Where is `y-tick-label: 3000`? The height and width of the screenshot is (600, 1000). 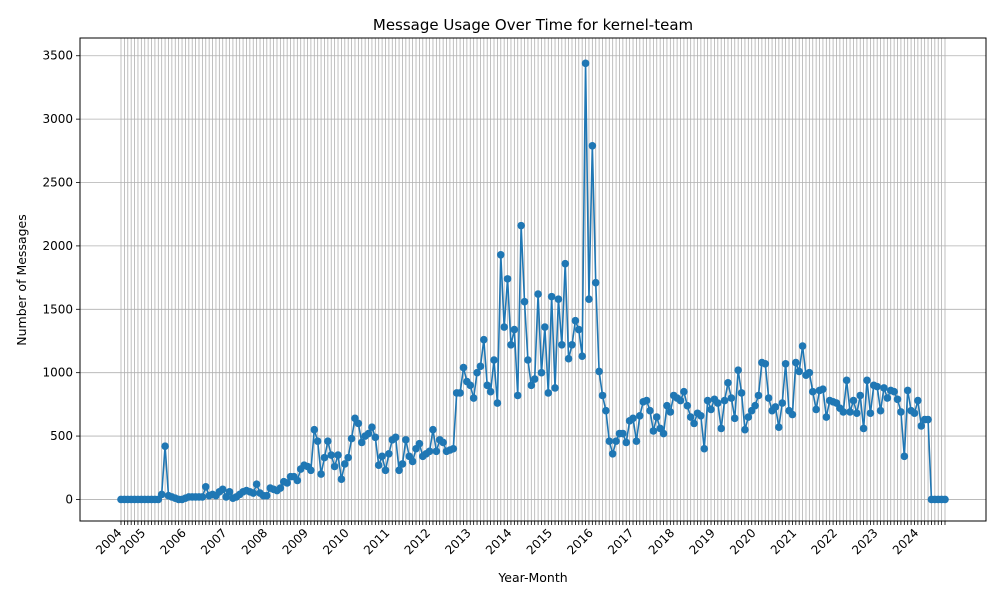 y-tick-label: 3000 is located at coordinates (57, 119).